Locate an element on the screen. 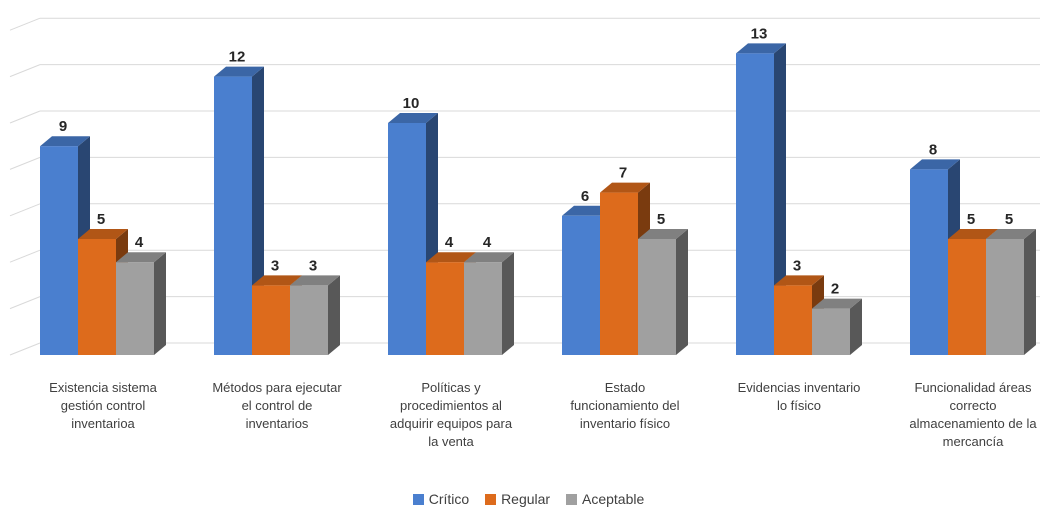 The image size is (1057, 512). data-label-critico-4: 6 is located at coordinates (585, 196).